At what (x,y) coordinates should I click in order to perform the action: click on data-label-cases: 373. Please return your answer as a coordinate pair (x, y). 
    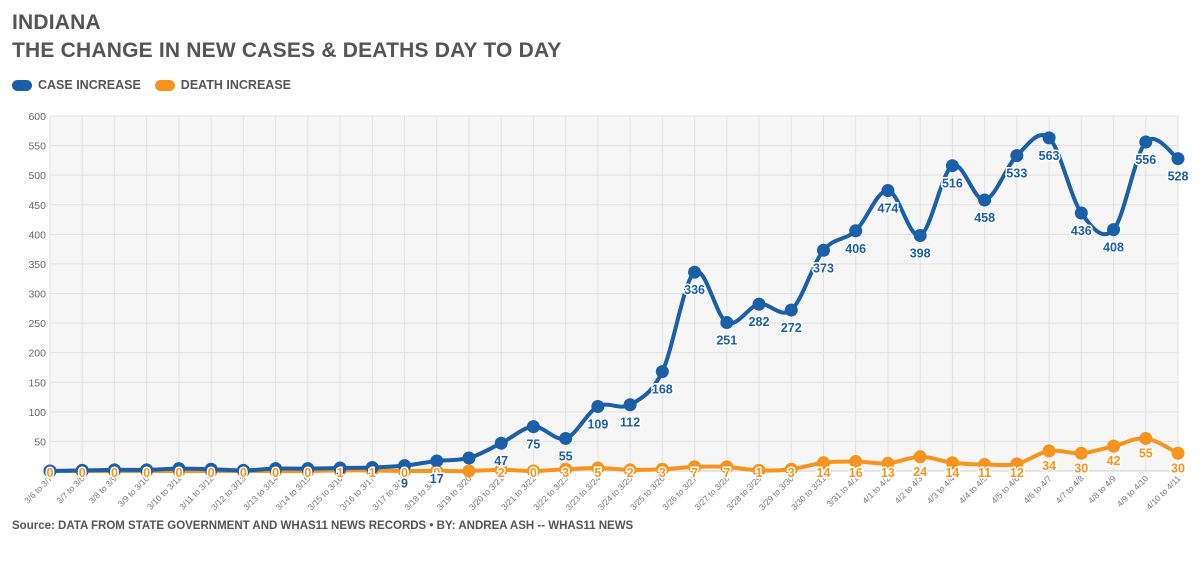
    Looking at the image, I should click on (823, 268).